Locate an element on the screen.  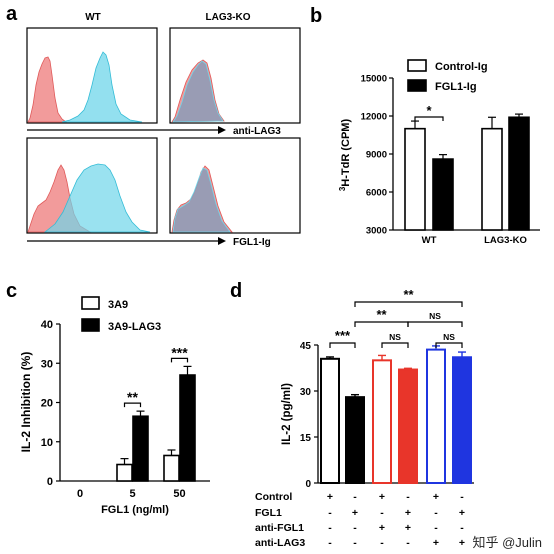
arrow-label-fgl1-ig: FGL1-Ig is located at coordinates (252, 242).